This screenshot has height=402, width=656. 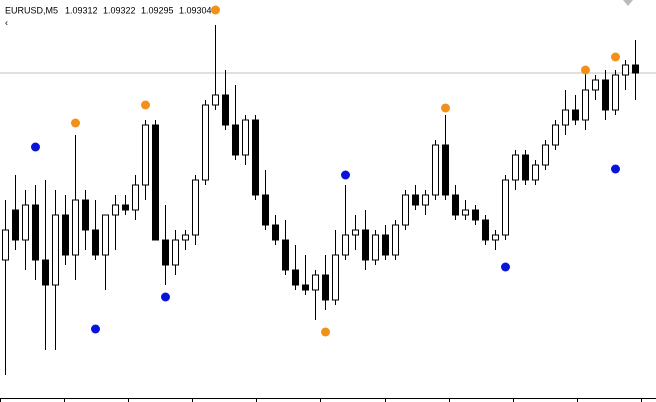 I want to click on x-ticks, so click(x=321, y=400).